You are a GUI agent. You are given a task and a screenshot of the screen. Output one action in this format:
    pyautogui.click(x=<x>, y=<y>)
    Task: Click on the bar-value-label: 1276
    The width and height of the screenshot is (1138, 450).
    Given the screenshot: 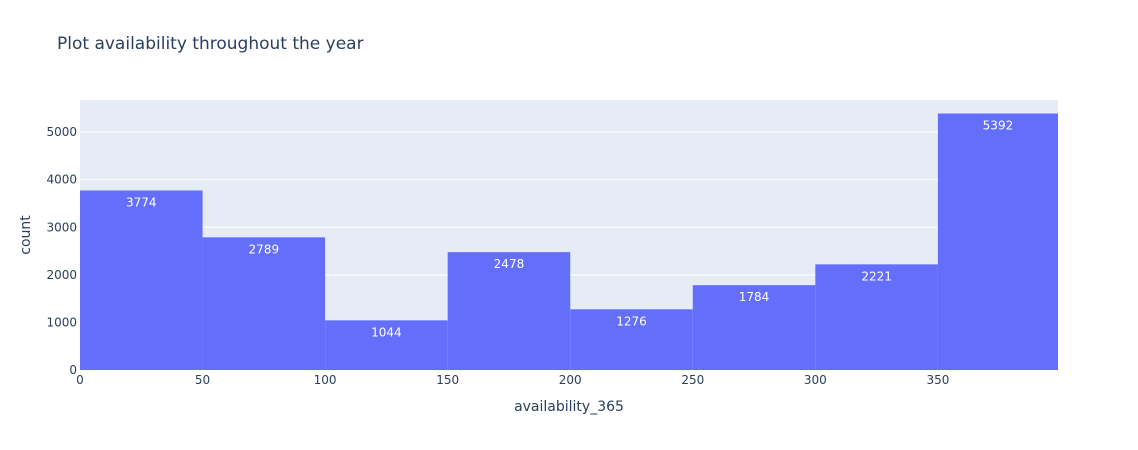 What is the action you would take?
    pyautogui.click(x=631, y=321)
    